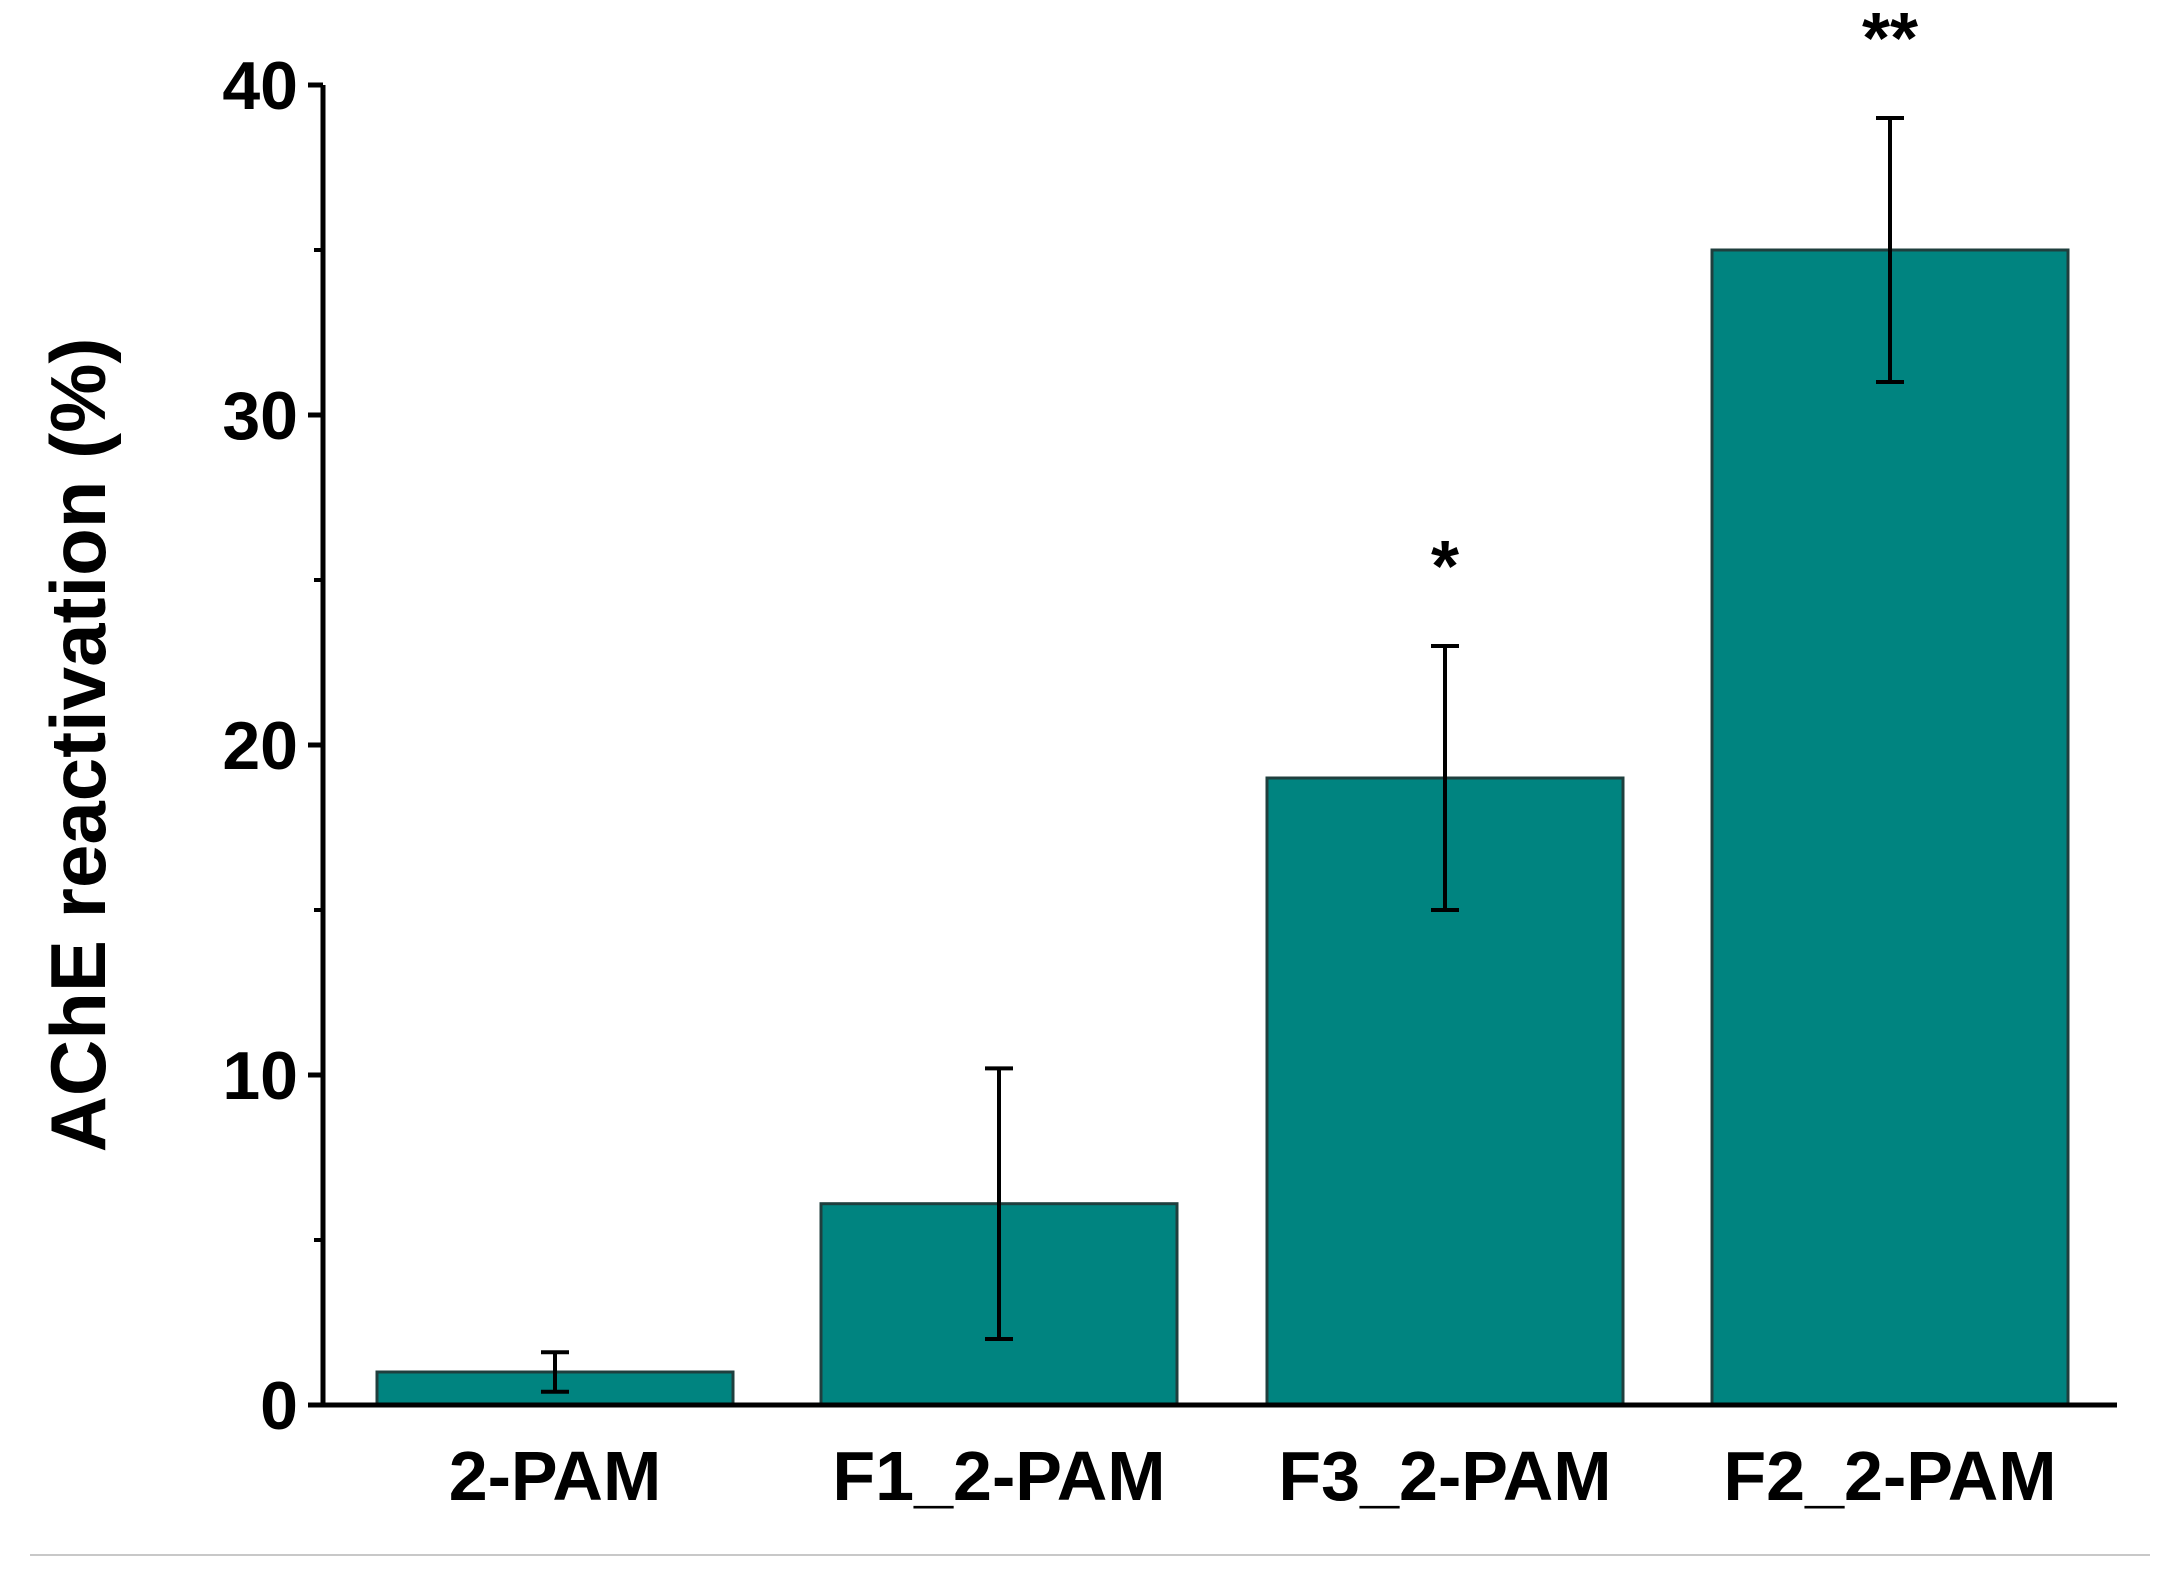  Describe the element at coordinates (555, 1476) in the screenshot. I see `x-tick-label: 2-PAM` at that location.